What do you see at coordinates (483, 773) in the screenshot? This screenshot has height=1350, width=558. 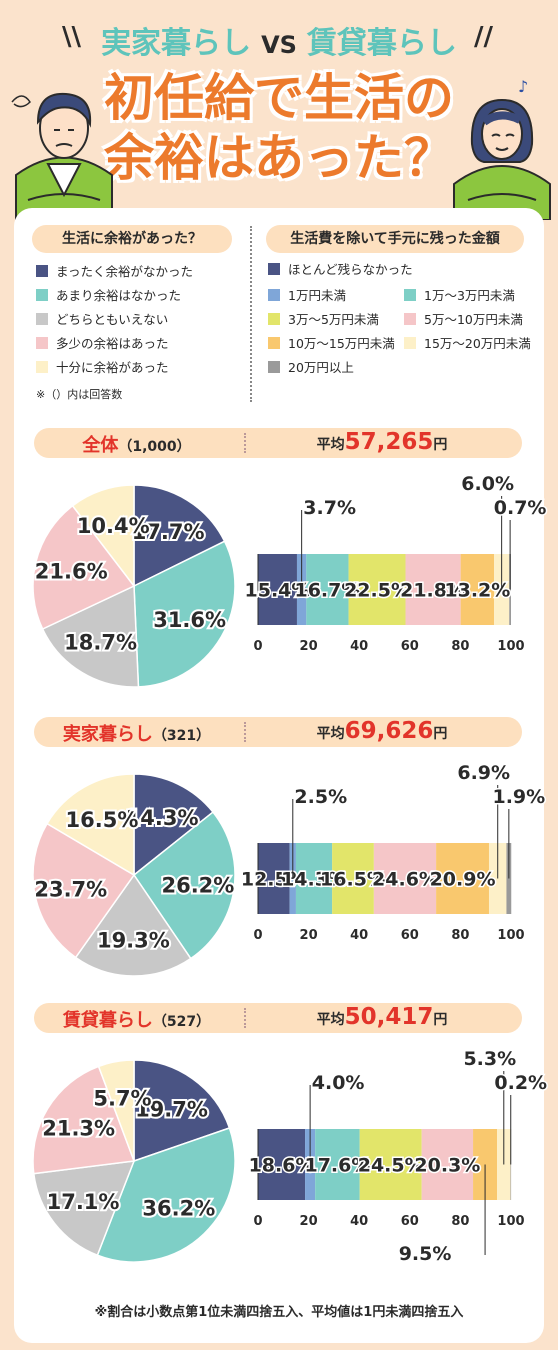 I see `bar-label: 6.9%` at bounding box center [483, 773].